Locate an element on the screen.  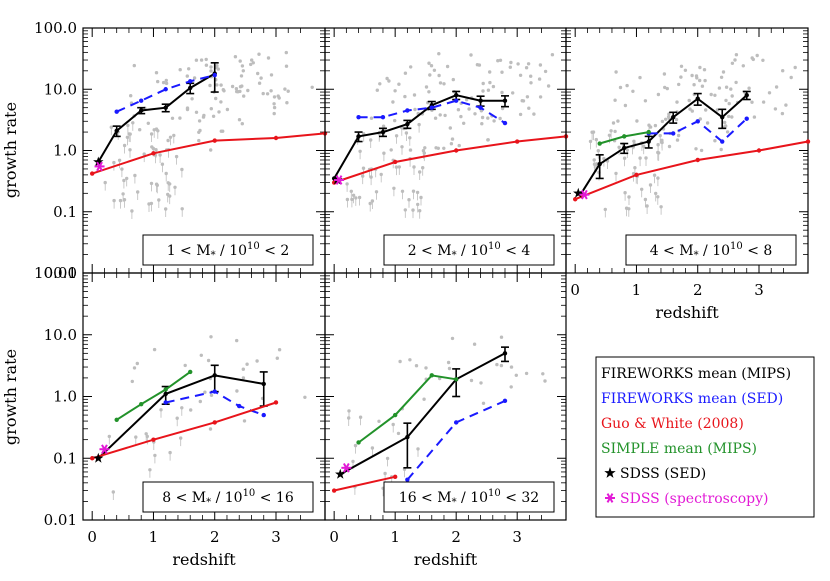
panel-label-box is located at coordinates (469, 250).